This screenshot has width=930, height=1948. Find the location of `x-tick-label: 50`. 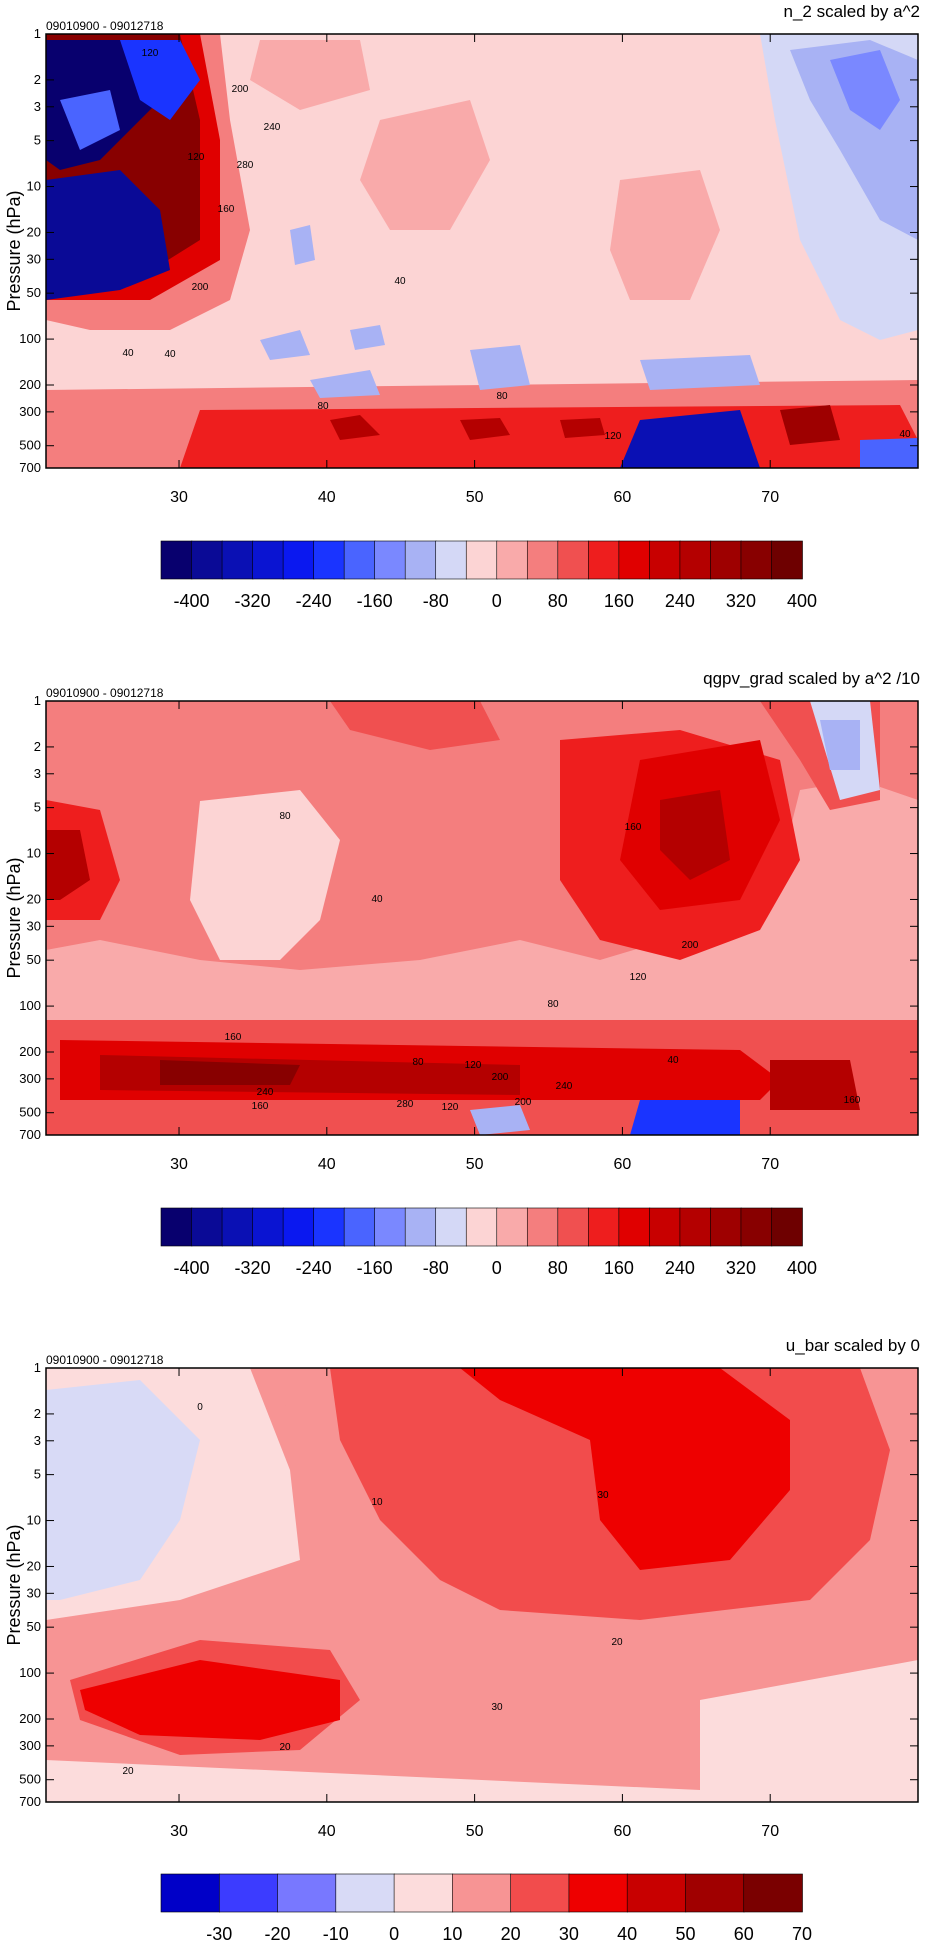

x-tick-label: 50 is located at coordinates (475, 1164).